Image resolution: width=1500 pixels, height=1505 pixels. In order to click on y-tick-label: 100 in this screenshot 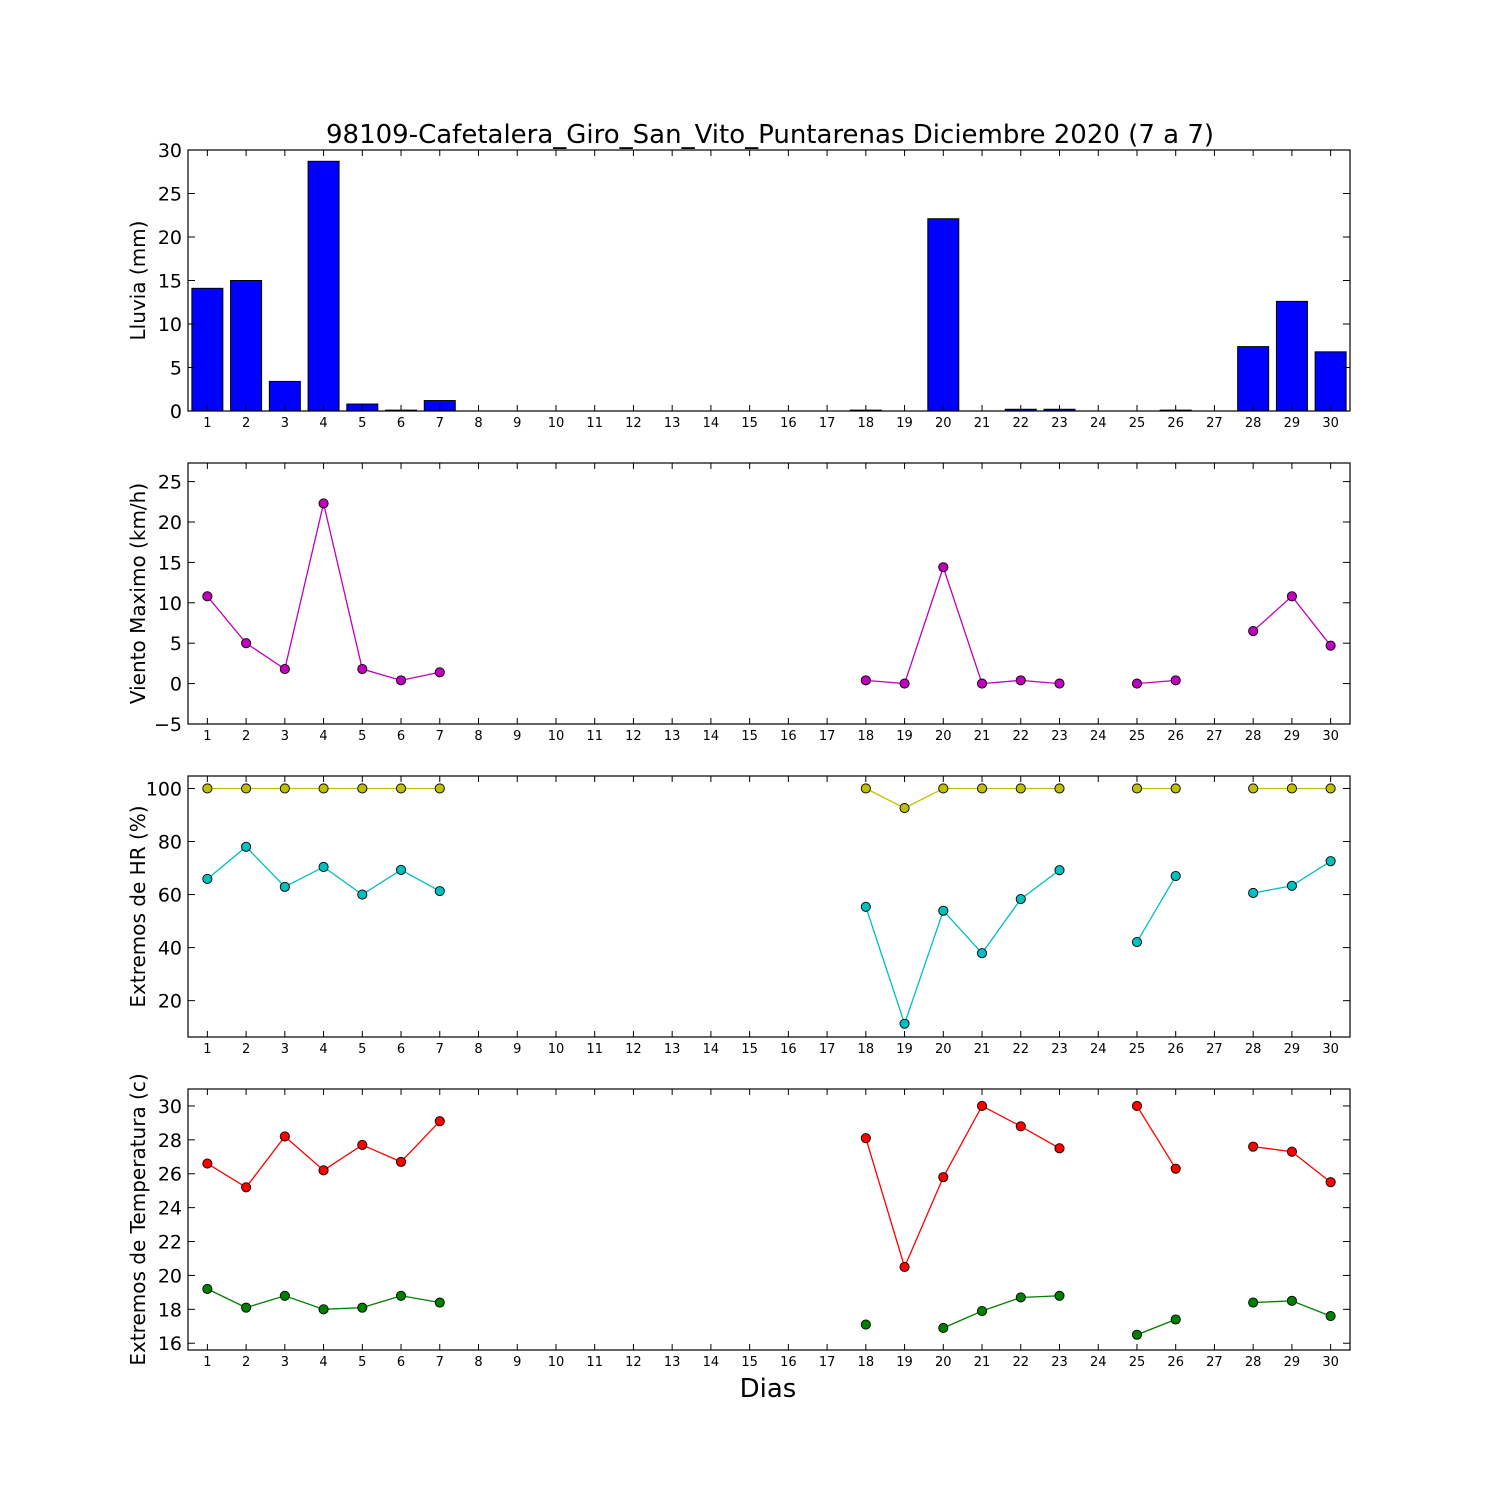, I will do `click(164, 789)`.